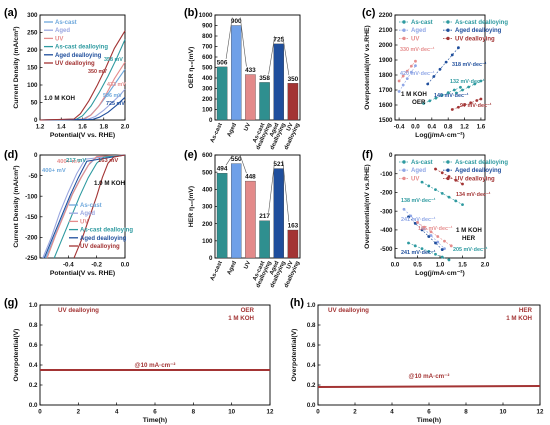  Describe the element at coordinates (16, 206) in the screenshot. I see `y-axis-label: Current Density (mA/cm²)` at that location.